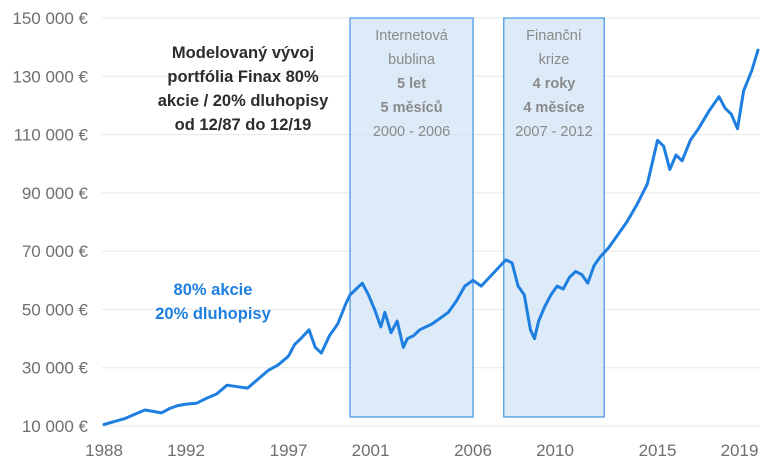  What do you see at coordinates (55, 309) in the screenshot?
I see `y-tick-label: 50 000 €` at bounding box center [55, 309].